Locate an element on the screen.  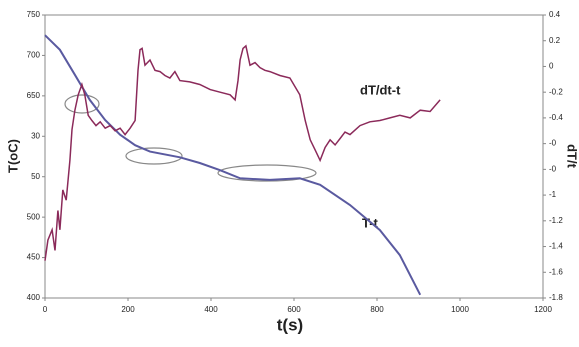
x-tick-label: 600 is located at coordinates (294, 309).